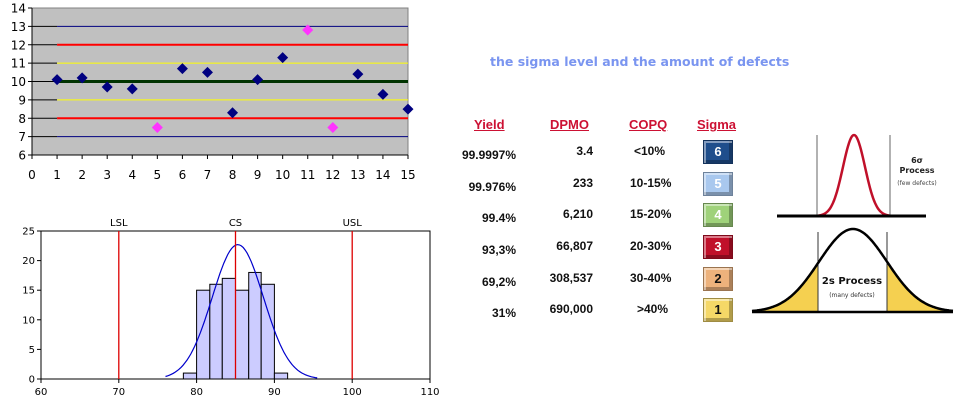  What do you see at coordinates (651, 278) in the screenshot?
I see `cell-copq: 30-40%` at bounding box center [651, 278].